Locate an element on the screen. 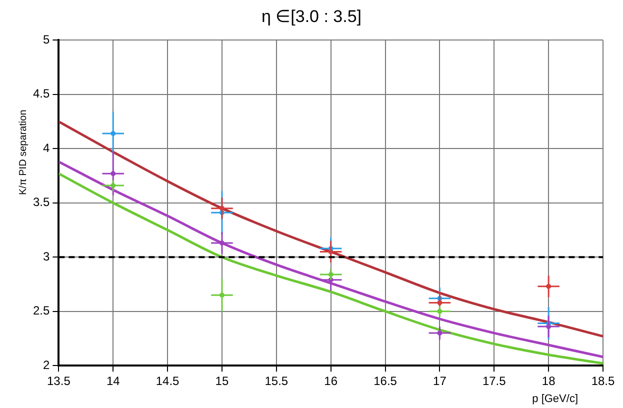 The width and height of the screenshot is (623, 408). x-tick-label: 17.5 is located at coordinates (494, 381).